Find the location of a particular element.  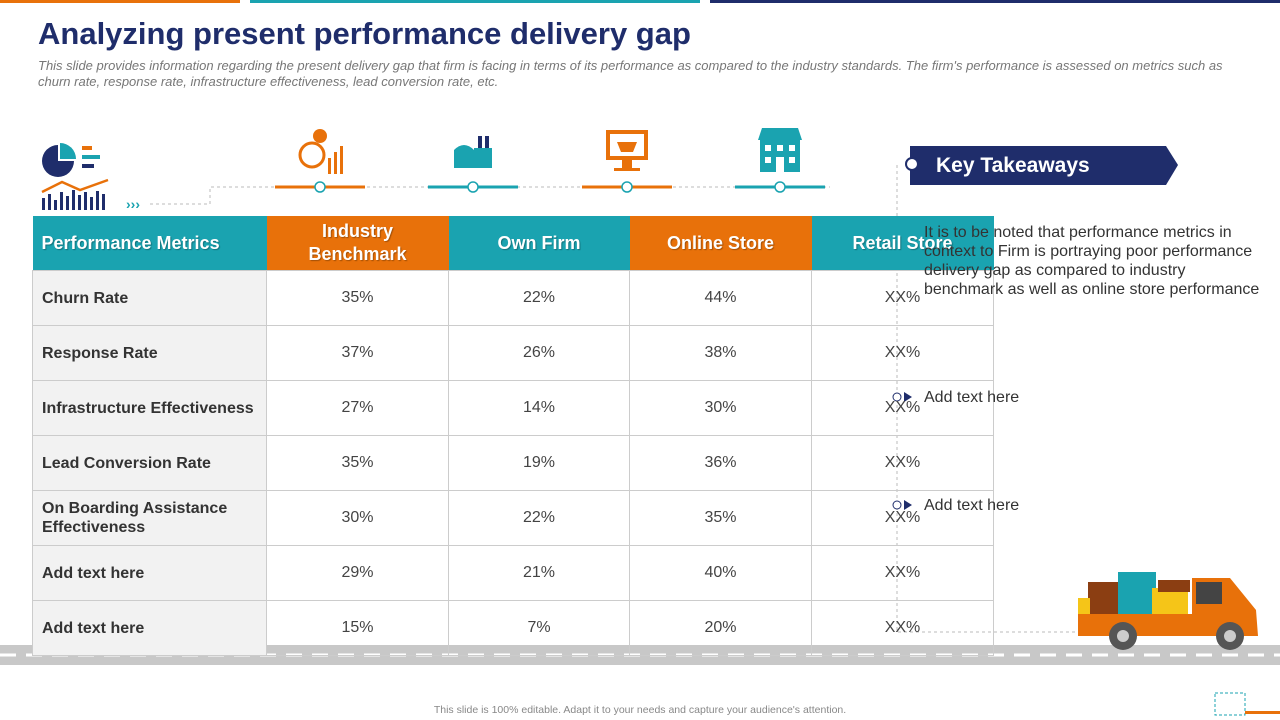

header-cell: Own Firm is located at coordinates (539, 243).